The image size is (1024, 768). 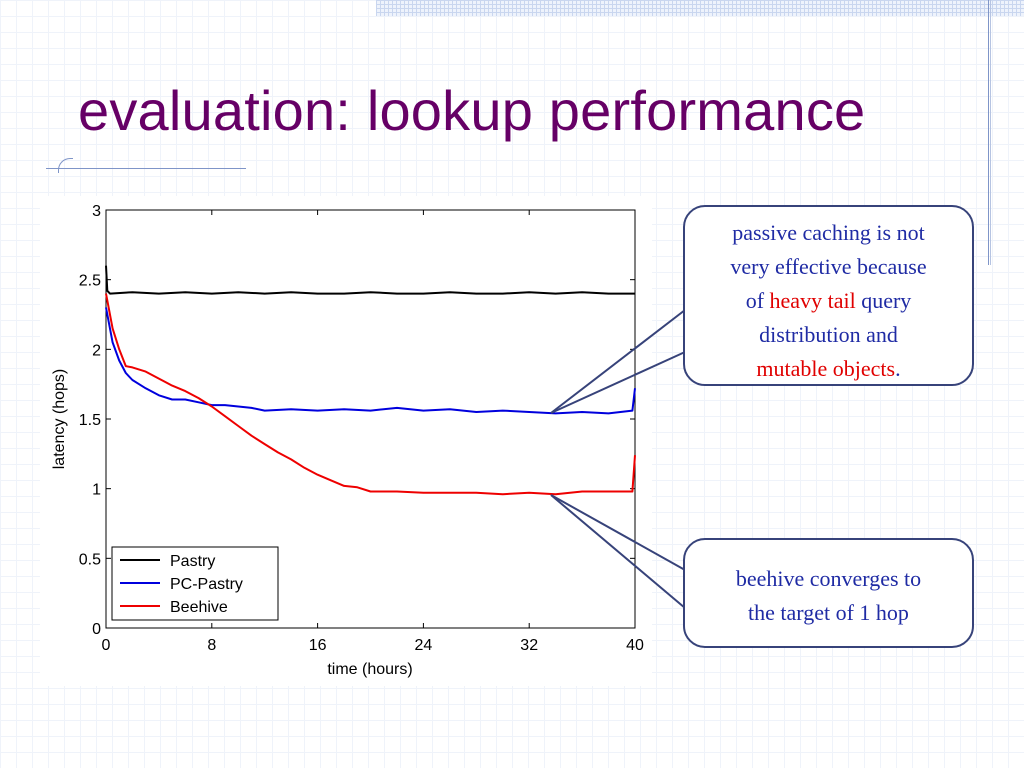 I want to click on callout-line: passive caching is not, so click(x=828, y=232).